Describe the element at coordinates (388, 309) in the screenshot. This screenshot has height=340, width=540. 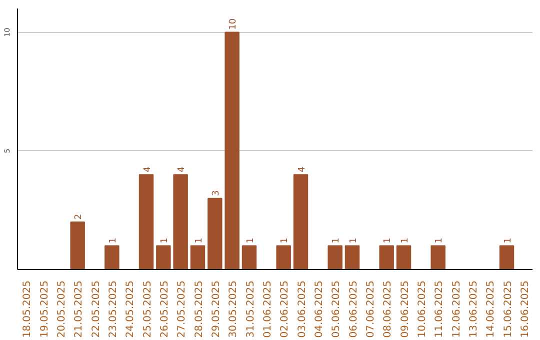
I see `x-tick-label: 08.06.2025` at that location.